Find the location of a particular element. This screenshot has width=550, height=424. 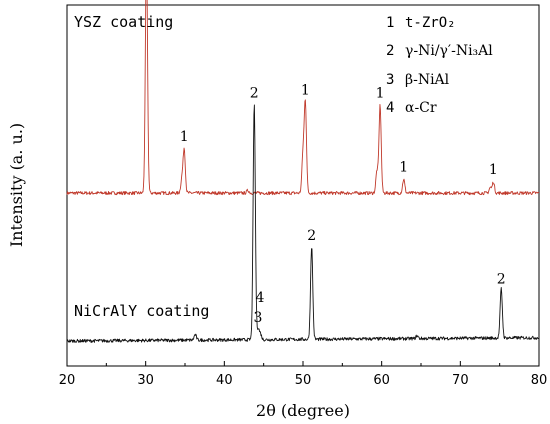

series-name-ysz: YSZ coating is located at coordinates (123, 22).